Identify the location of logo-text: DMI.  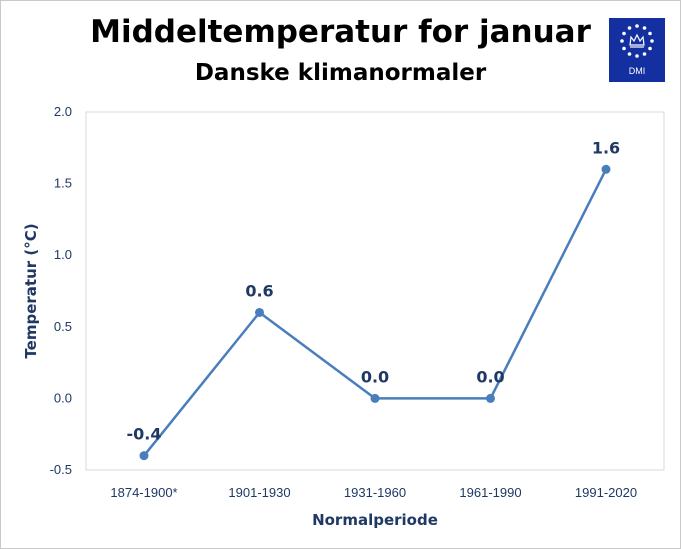
(637, 71).